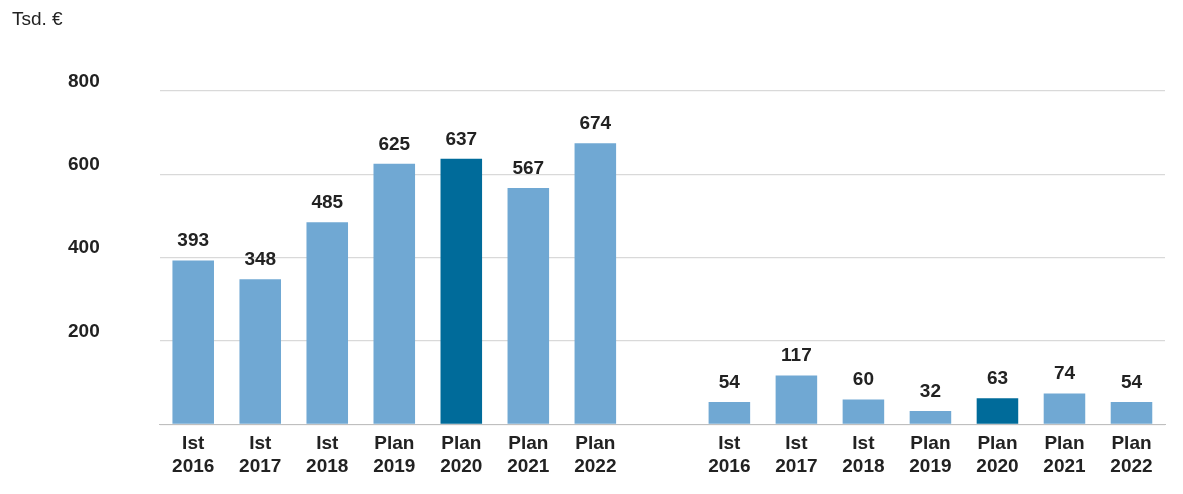 This screenshot has height=494, width=1183. What do you see at coordinates (394, 143) in the screenshot?
I see `data-label: 625` at bounding box center [394, 143].